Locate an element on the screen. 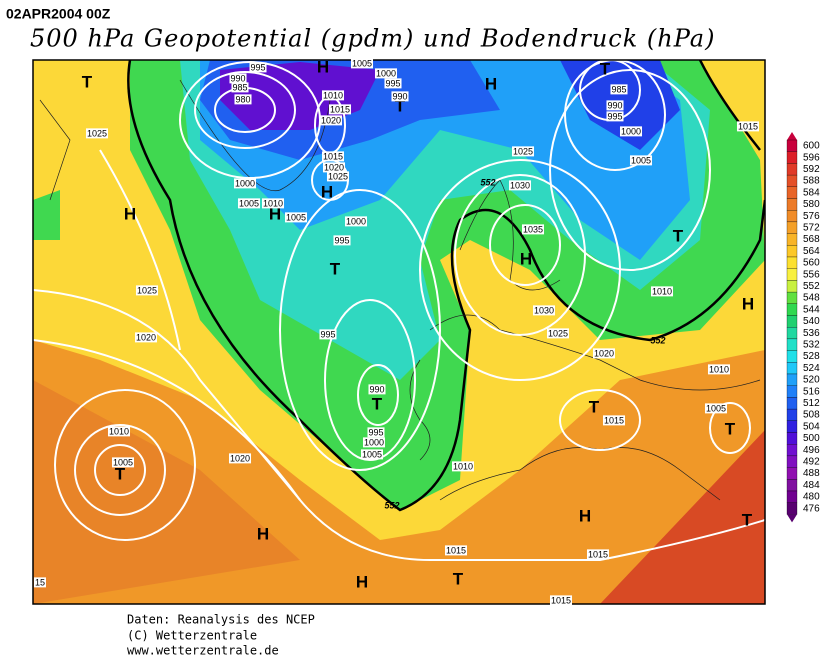 The image size is (823, 656). footer-copyright: (C) Wetterzentrale is located at coordinates (192, 636).